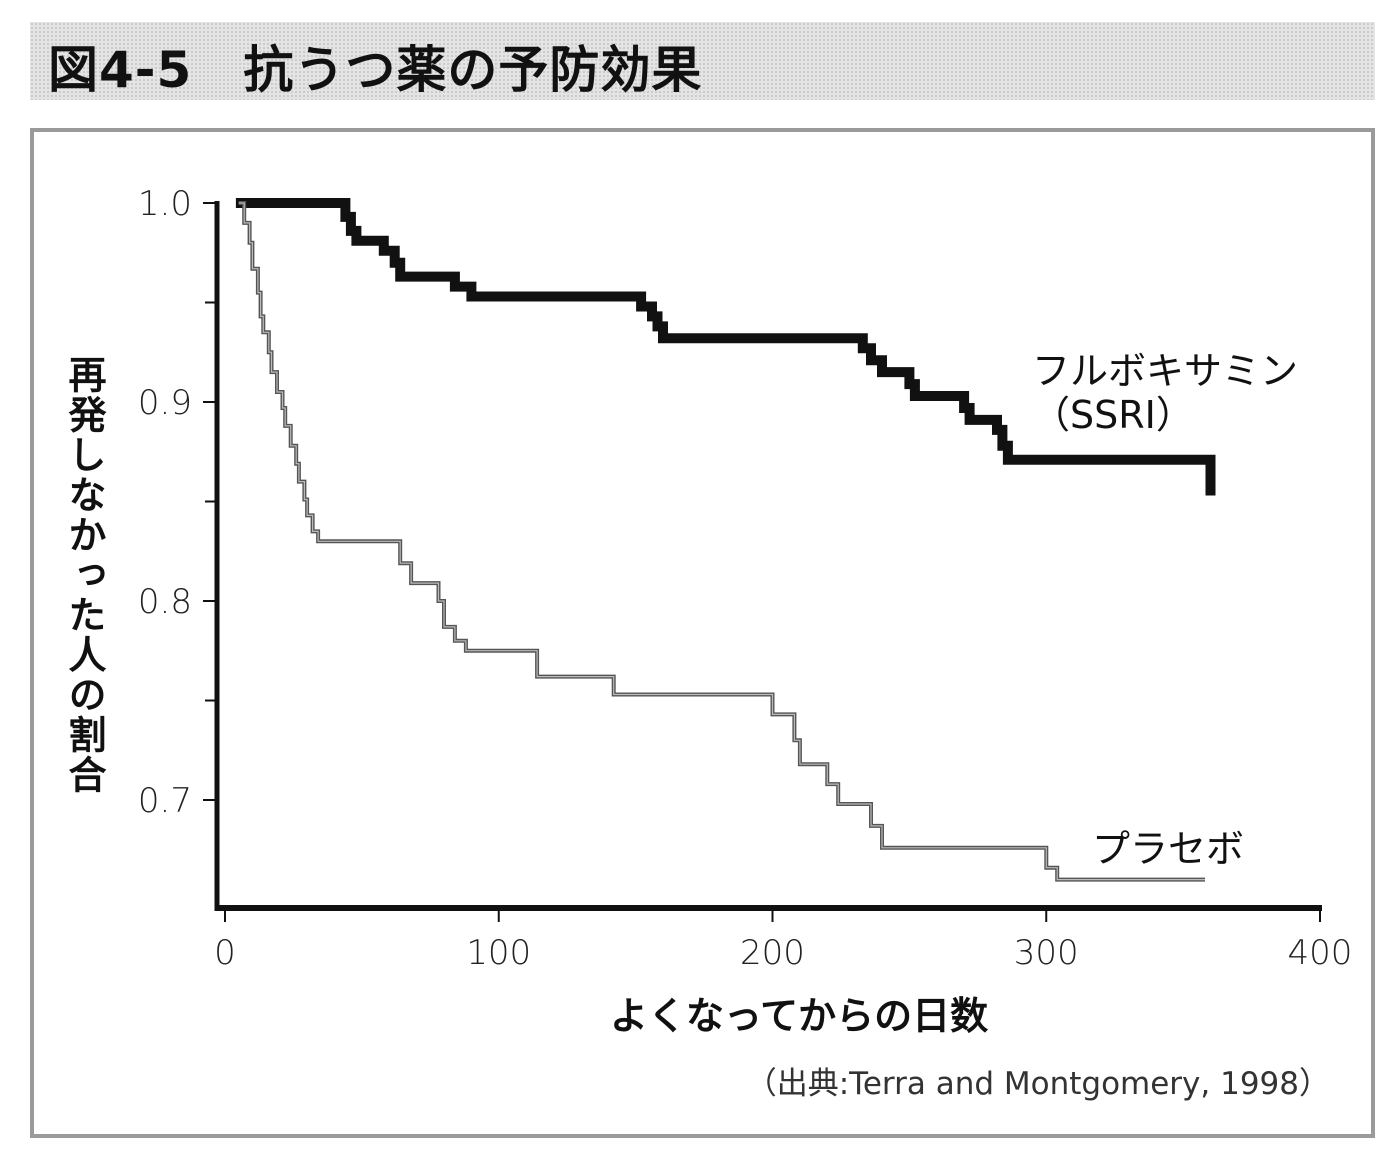  What do you see at coordinates (1320, 953) in the screenshot?
I see `x-tick-label-400: 400` at bounding box center [1320, 953].